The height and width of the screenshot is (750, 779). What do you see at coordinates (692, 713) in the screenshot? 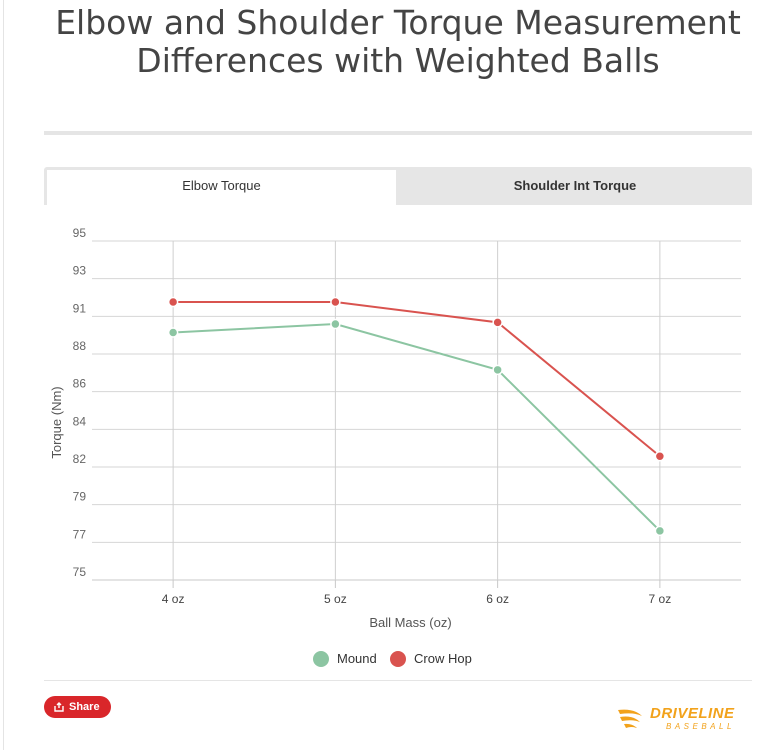
I see `logo-wordmark: DRIVELINE` at bounding box center [692, 713].